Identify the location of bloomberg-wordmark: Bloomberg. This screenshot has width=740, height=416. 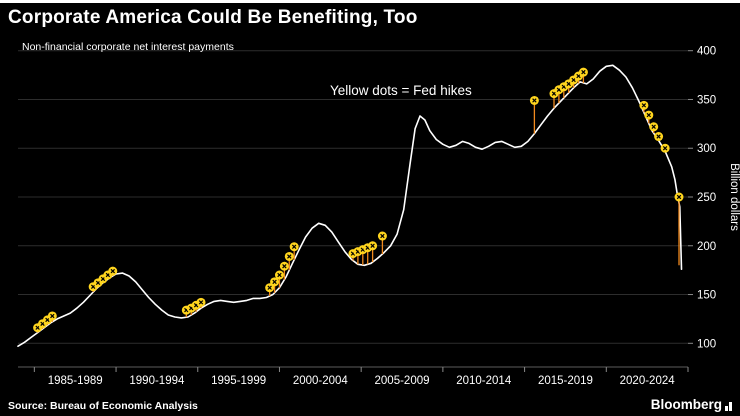
(686, 404).